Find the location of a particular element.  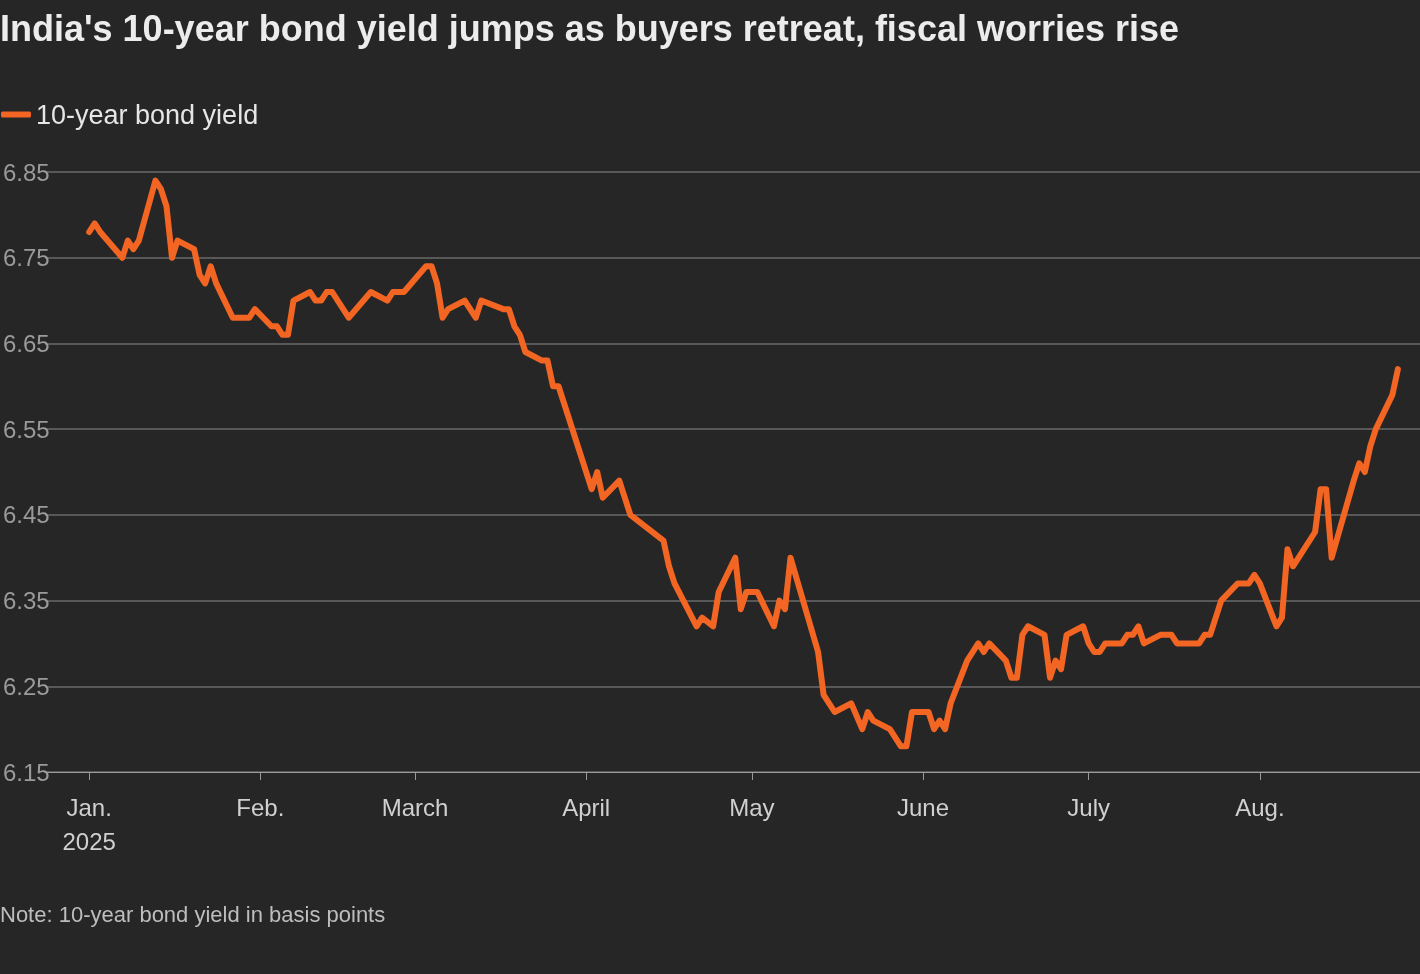

x-tick-label: March is located at coordinates (415, 807).